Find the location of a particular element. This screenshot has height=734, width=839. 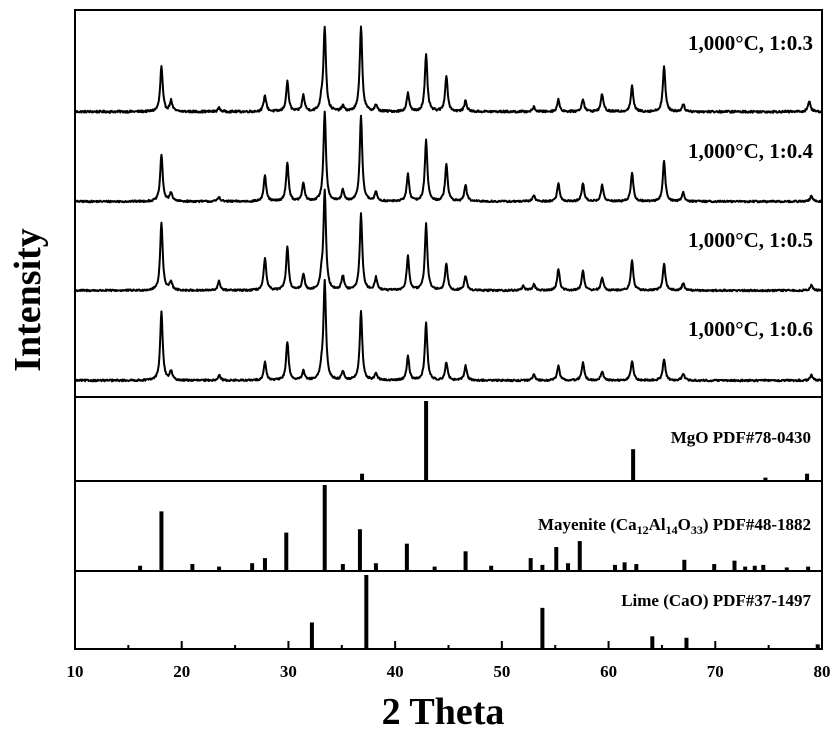

x-tick-label: 70 is located at coordinates (715, 671).